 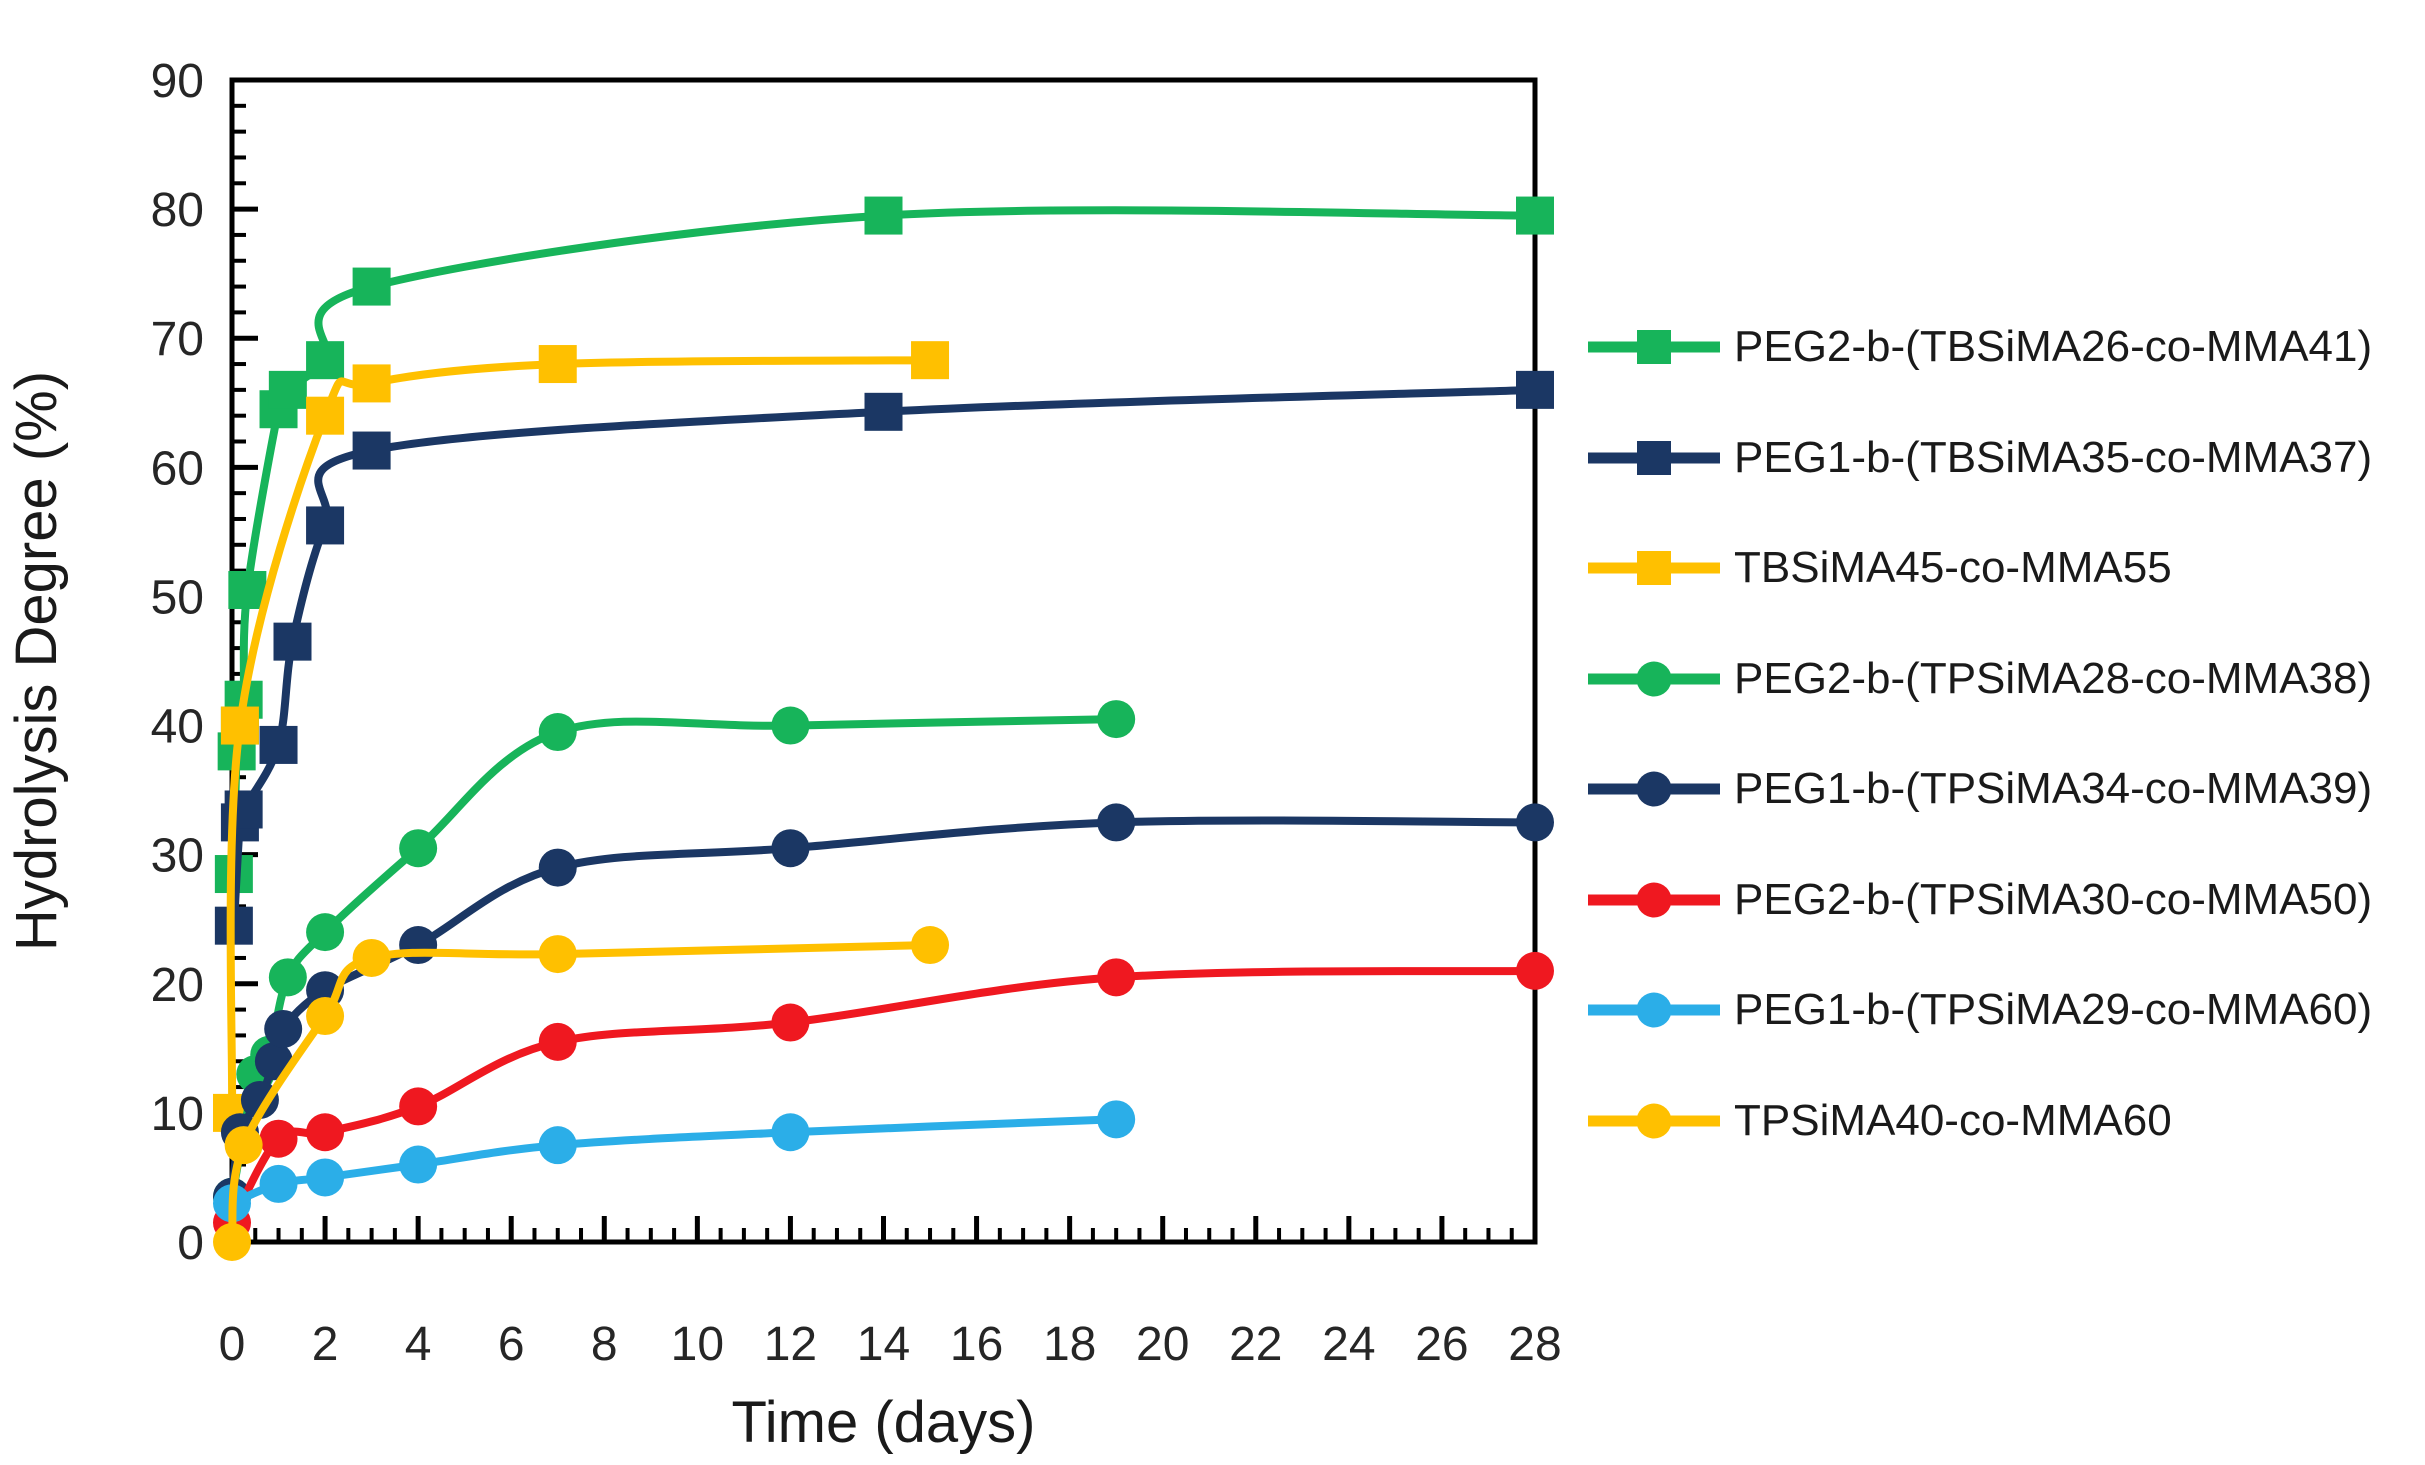 I want to click on legend-label: PEG2-b-(TPSiMA28-co-MMA38), so click(x=2053, y=678).